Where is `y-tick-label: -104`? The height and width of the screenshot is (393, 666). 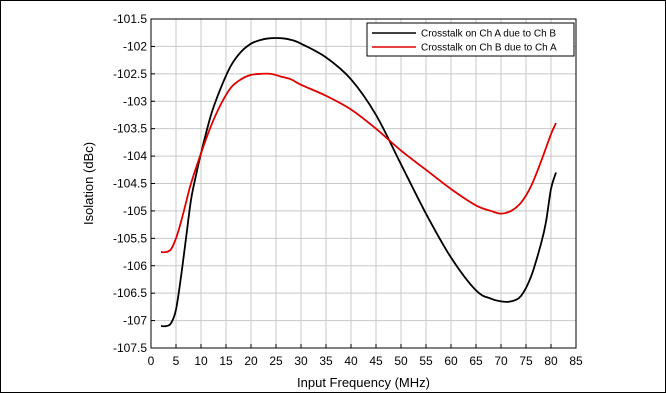 y-tick-label: -104 is located at coordinates (135, 156).